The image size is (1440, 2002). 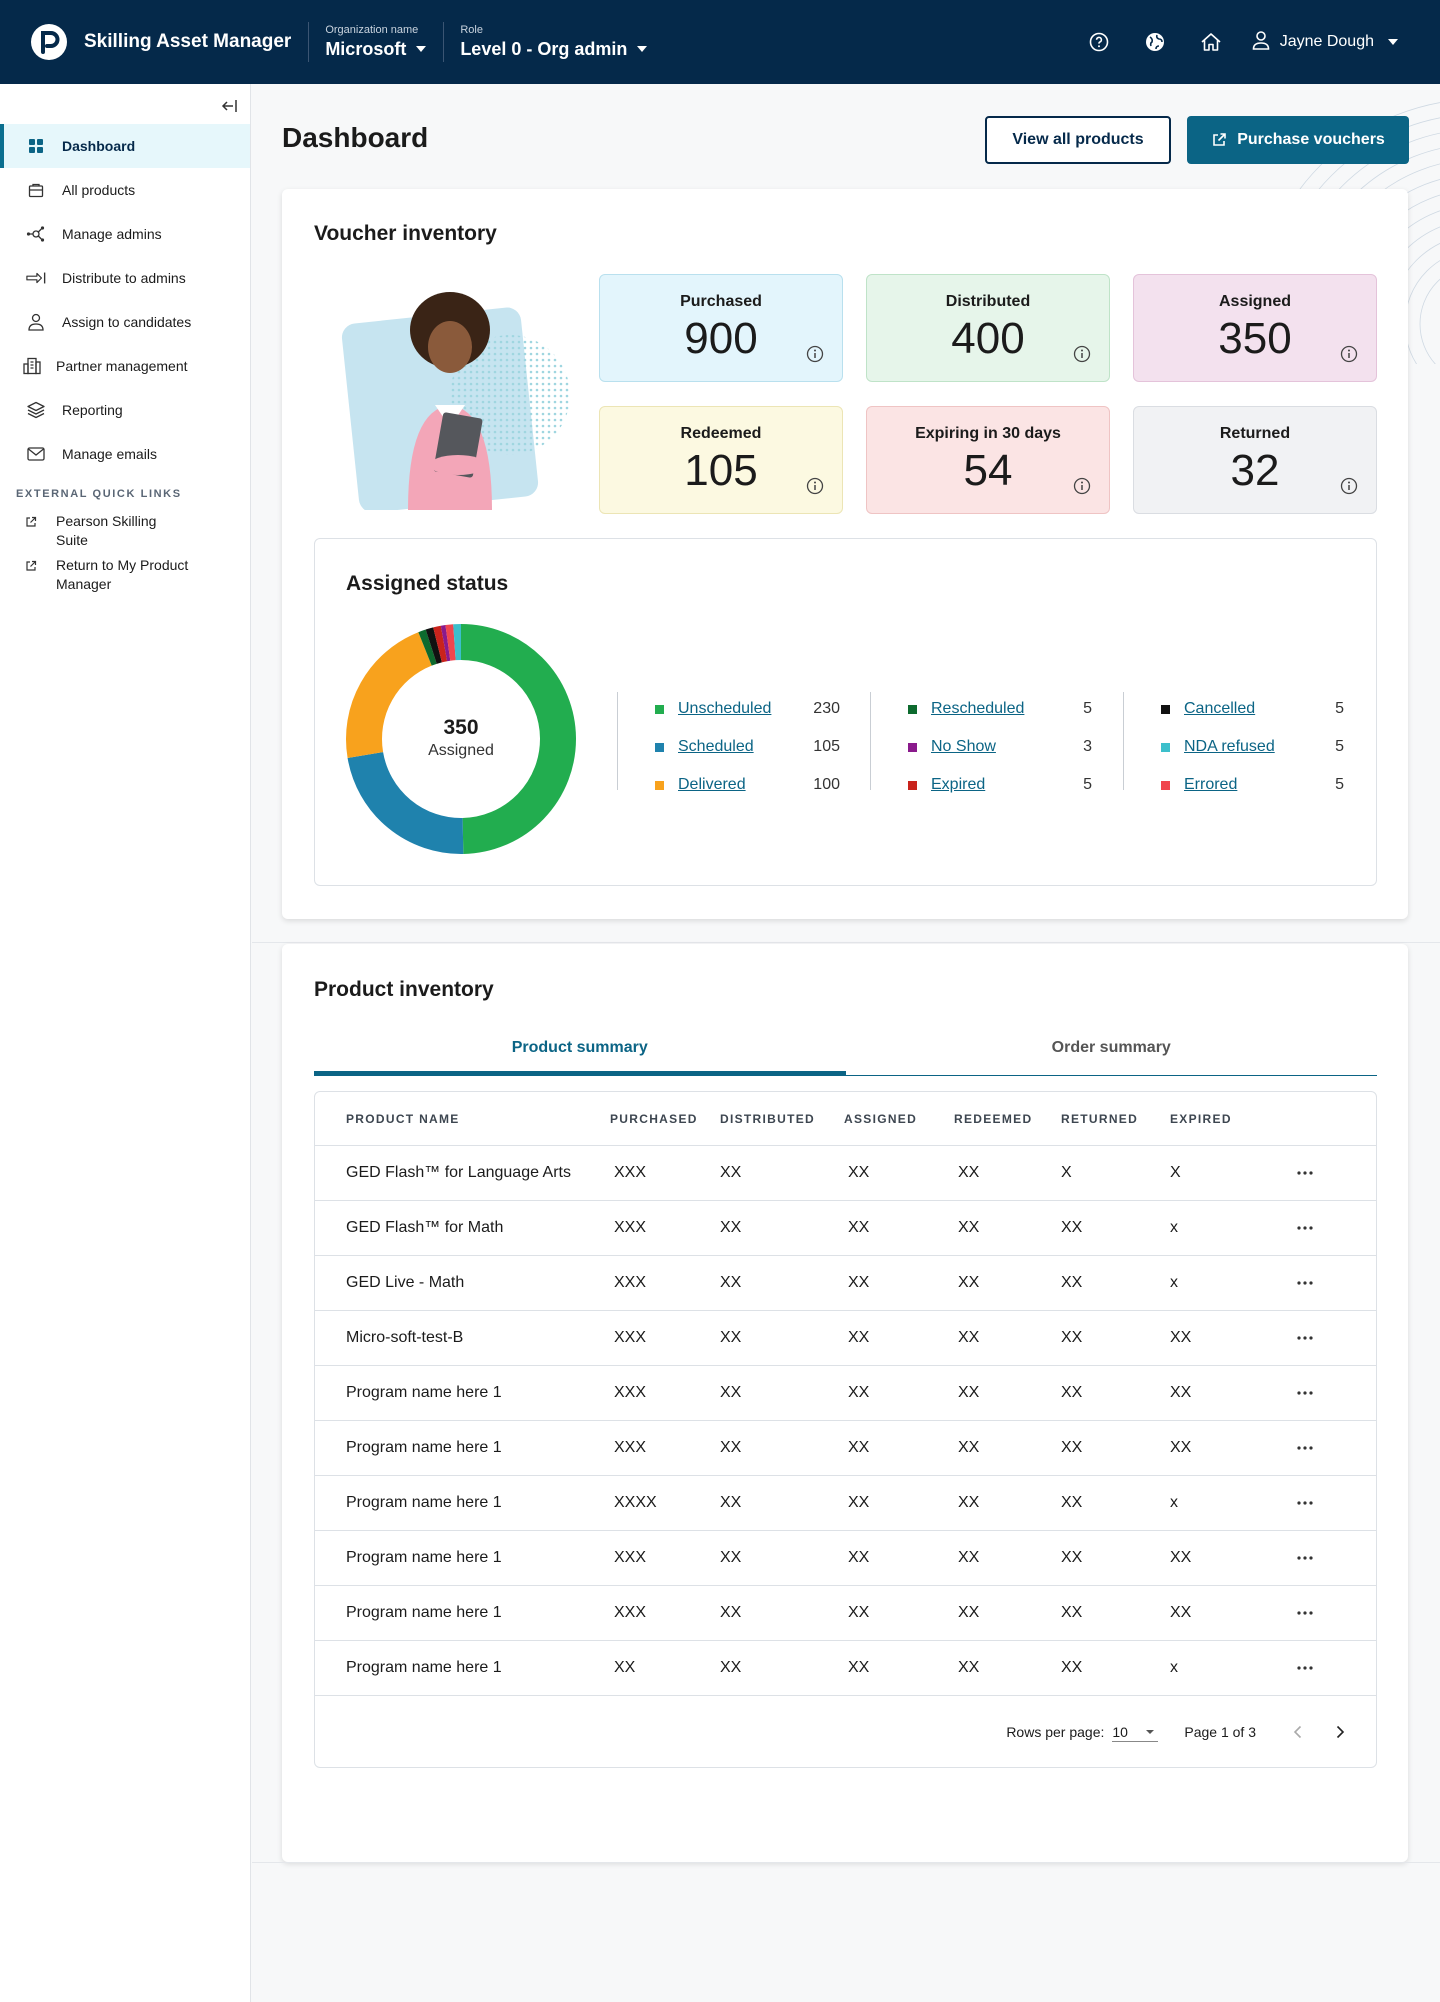 What do you see at coordinates (1055, 1732) in the screenshot?
I see `rows-per-page-label: Rows per page:` at bounding box center [1055, 1732].